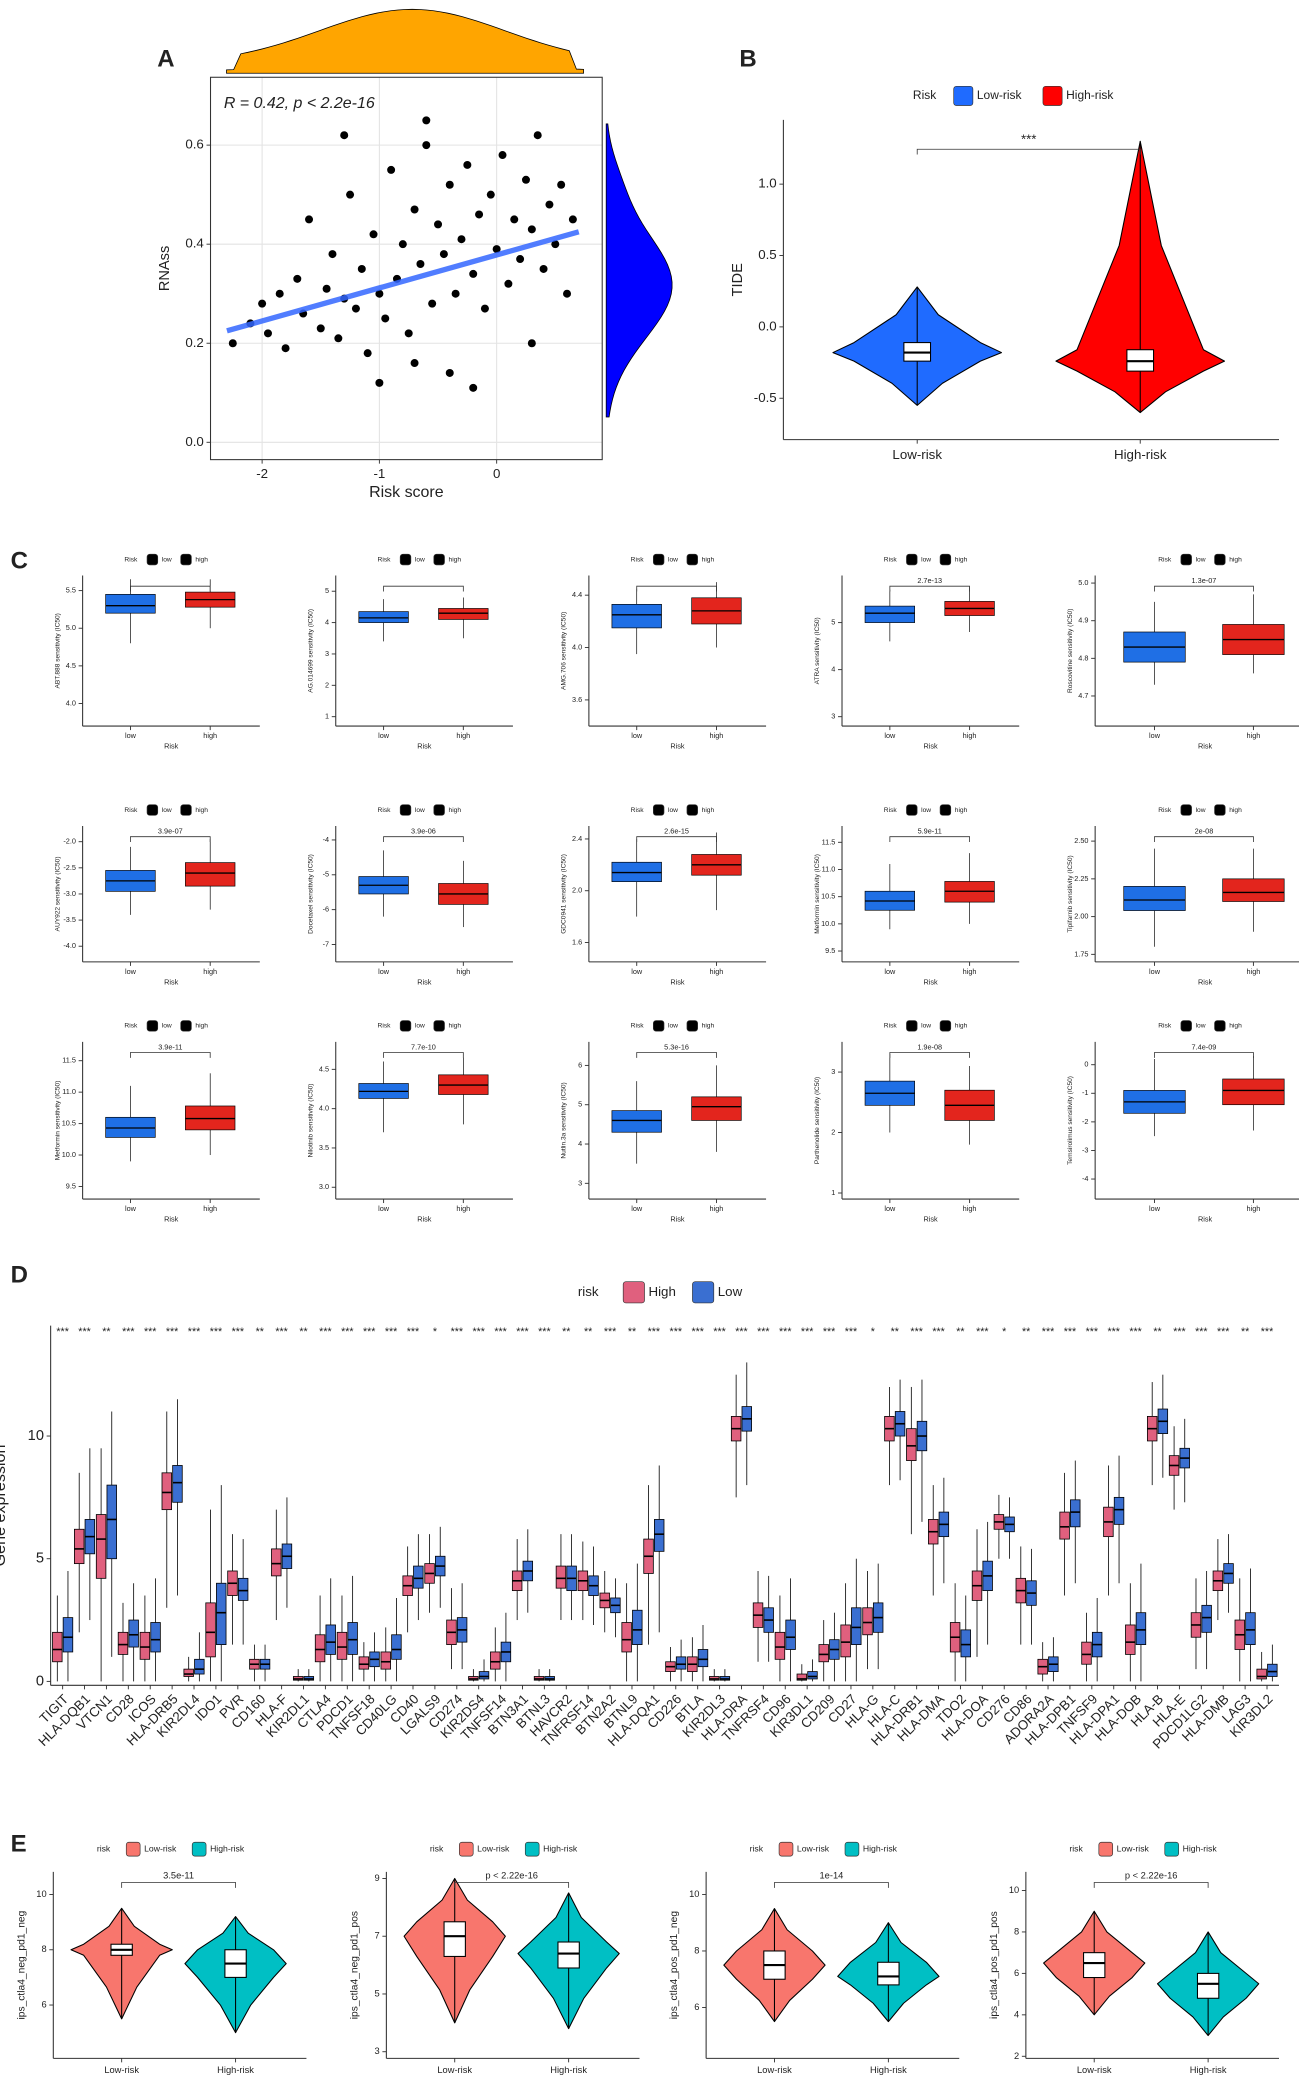  Describe the element at coordinates (423, 830) in the screenshot. I see `p-value: 3.9e-06` at that location.